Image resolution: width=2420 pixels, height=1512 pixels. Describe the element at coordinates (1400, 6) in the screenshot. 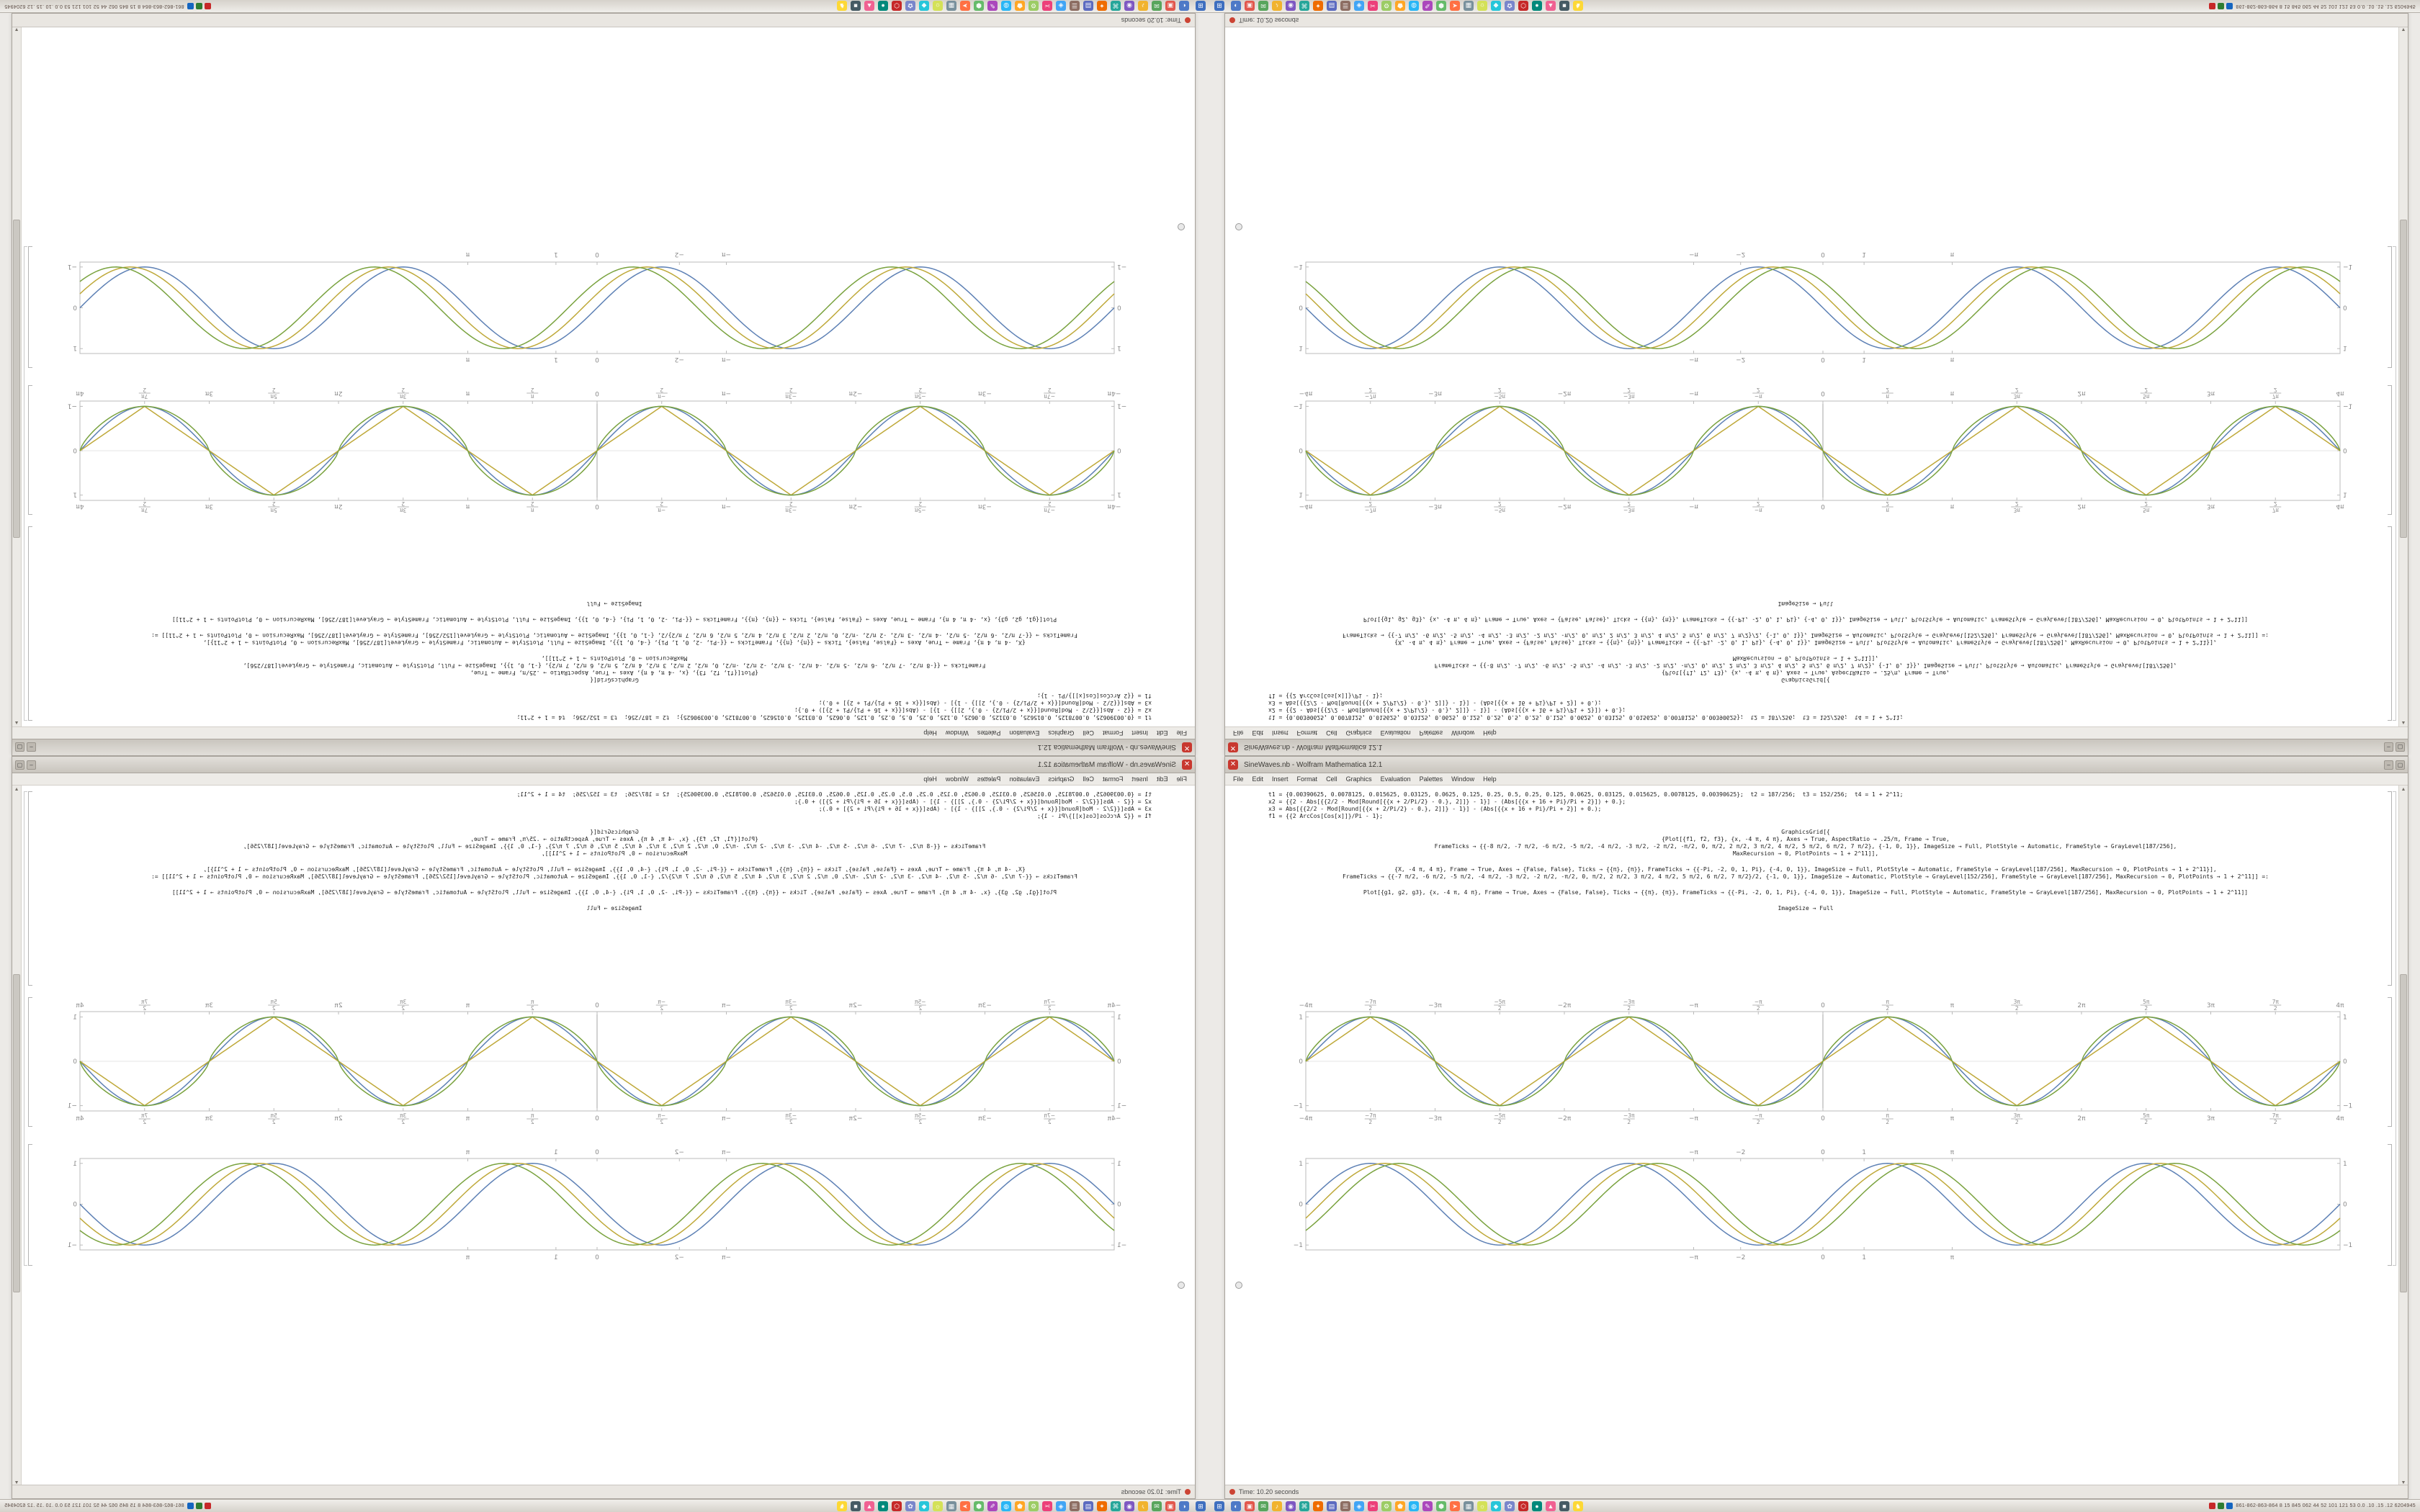

I see `app-icon: ⬟` at that location.